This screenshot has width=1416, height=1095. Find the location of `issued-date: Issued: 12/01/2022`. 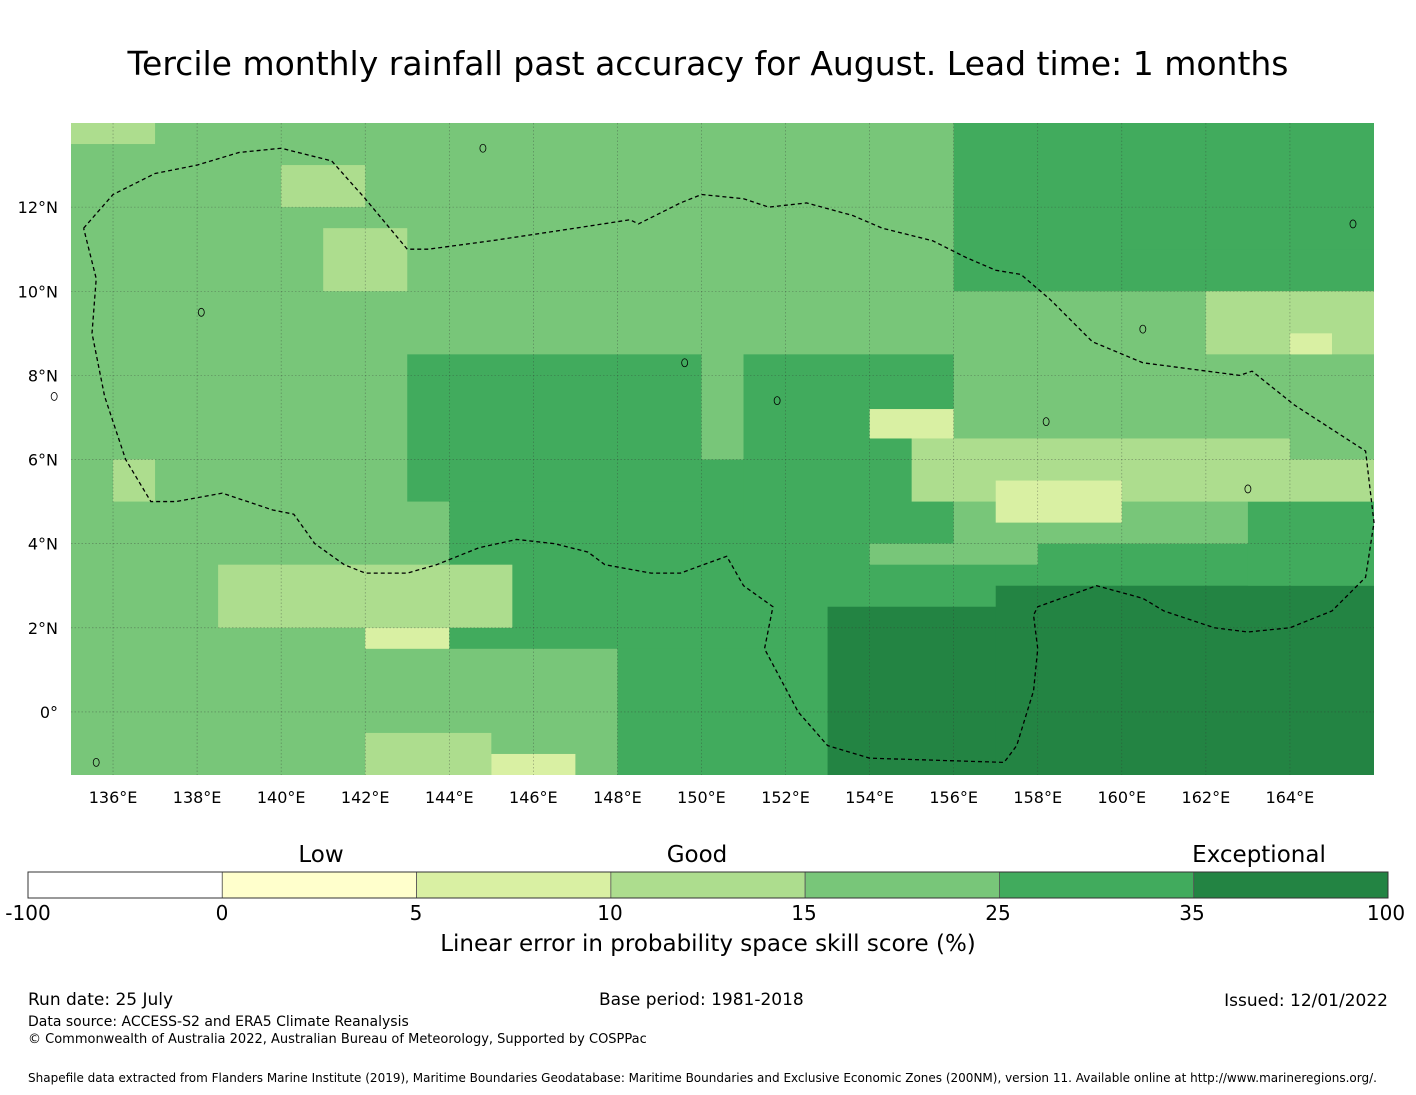

issued-date: Issued: 12/01/2022 is located at coordinates (1306, 1001).